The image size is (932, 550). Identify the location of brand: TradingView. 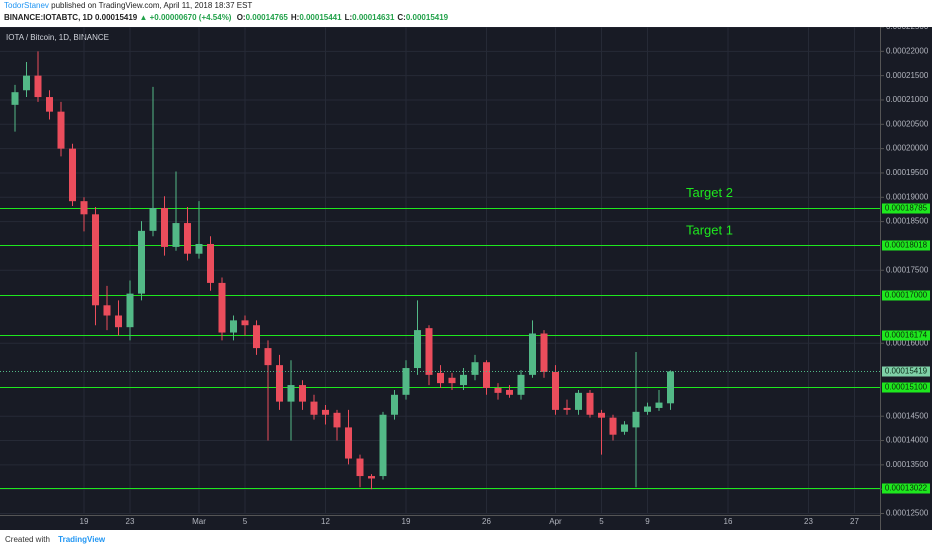
(82, 539).